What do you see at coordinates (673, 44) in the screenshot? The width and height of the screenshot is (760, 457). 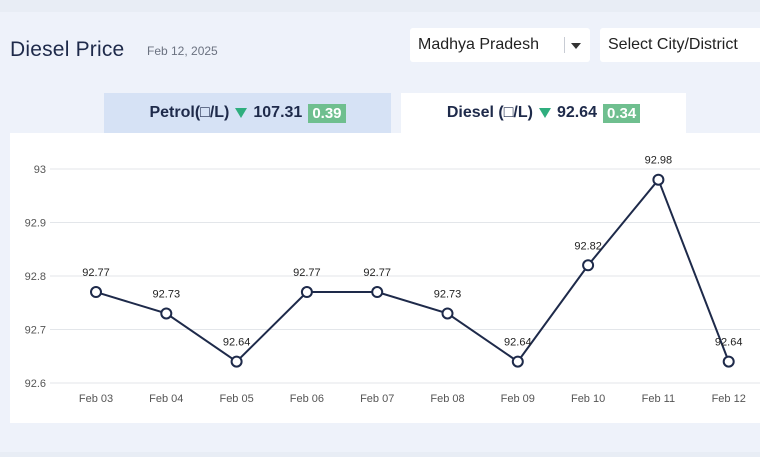 I see `city-select-placeholder: Select City/District` at bounding box center [673, 44].